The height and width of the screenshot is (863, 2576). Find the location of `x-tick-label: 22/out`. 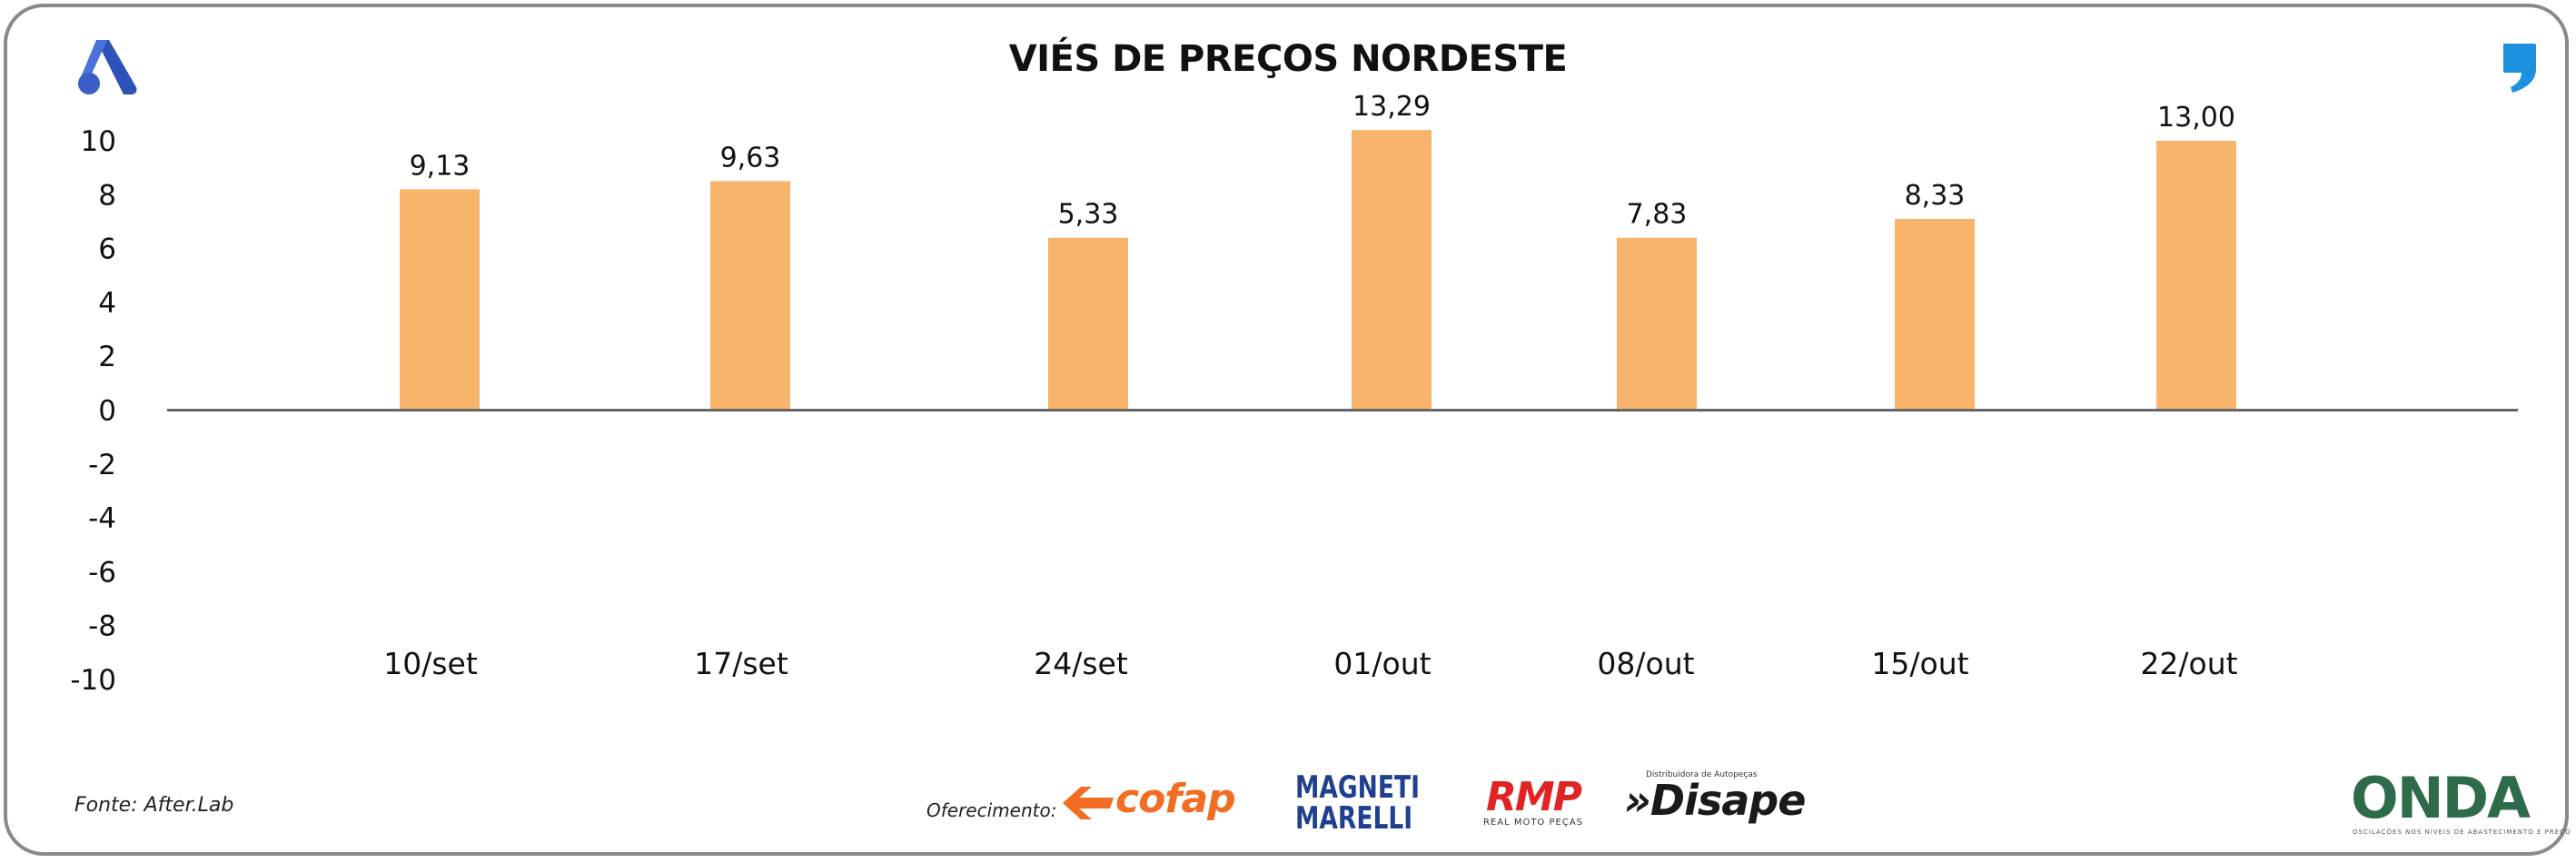

x-tick-label: 22/out is located at coordinates (2188, 663).